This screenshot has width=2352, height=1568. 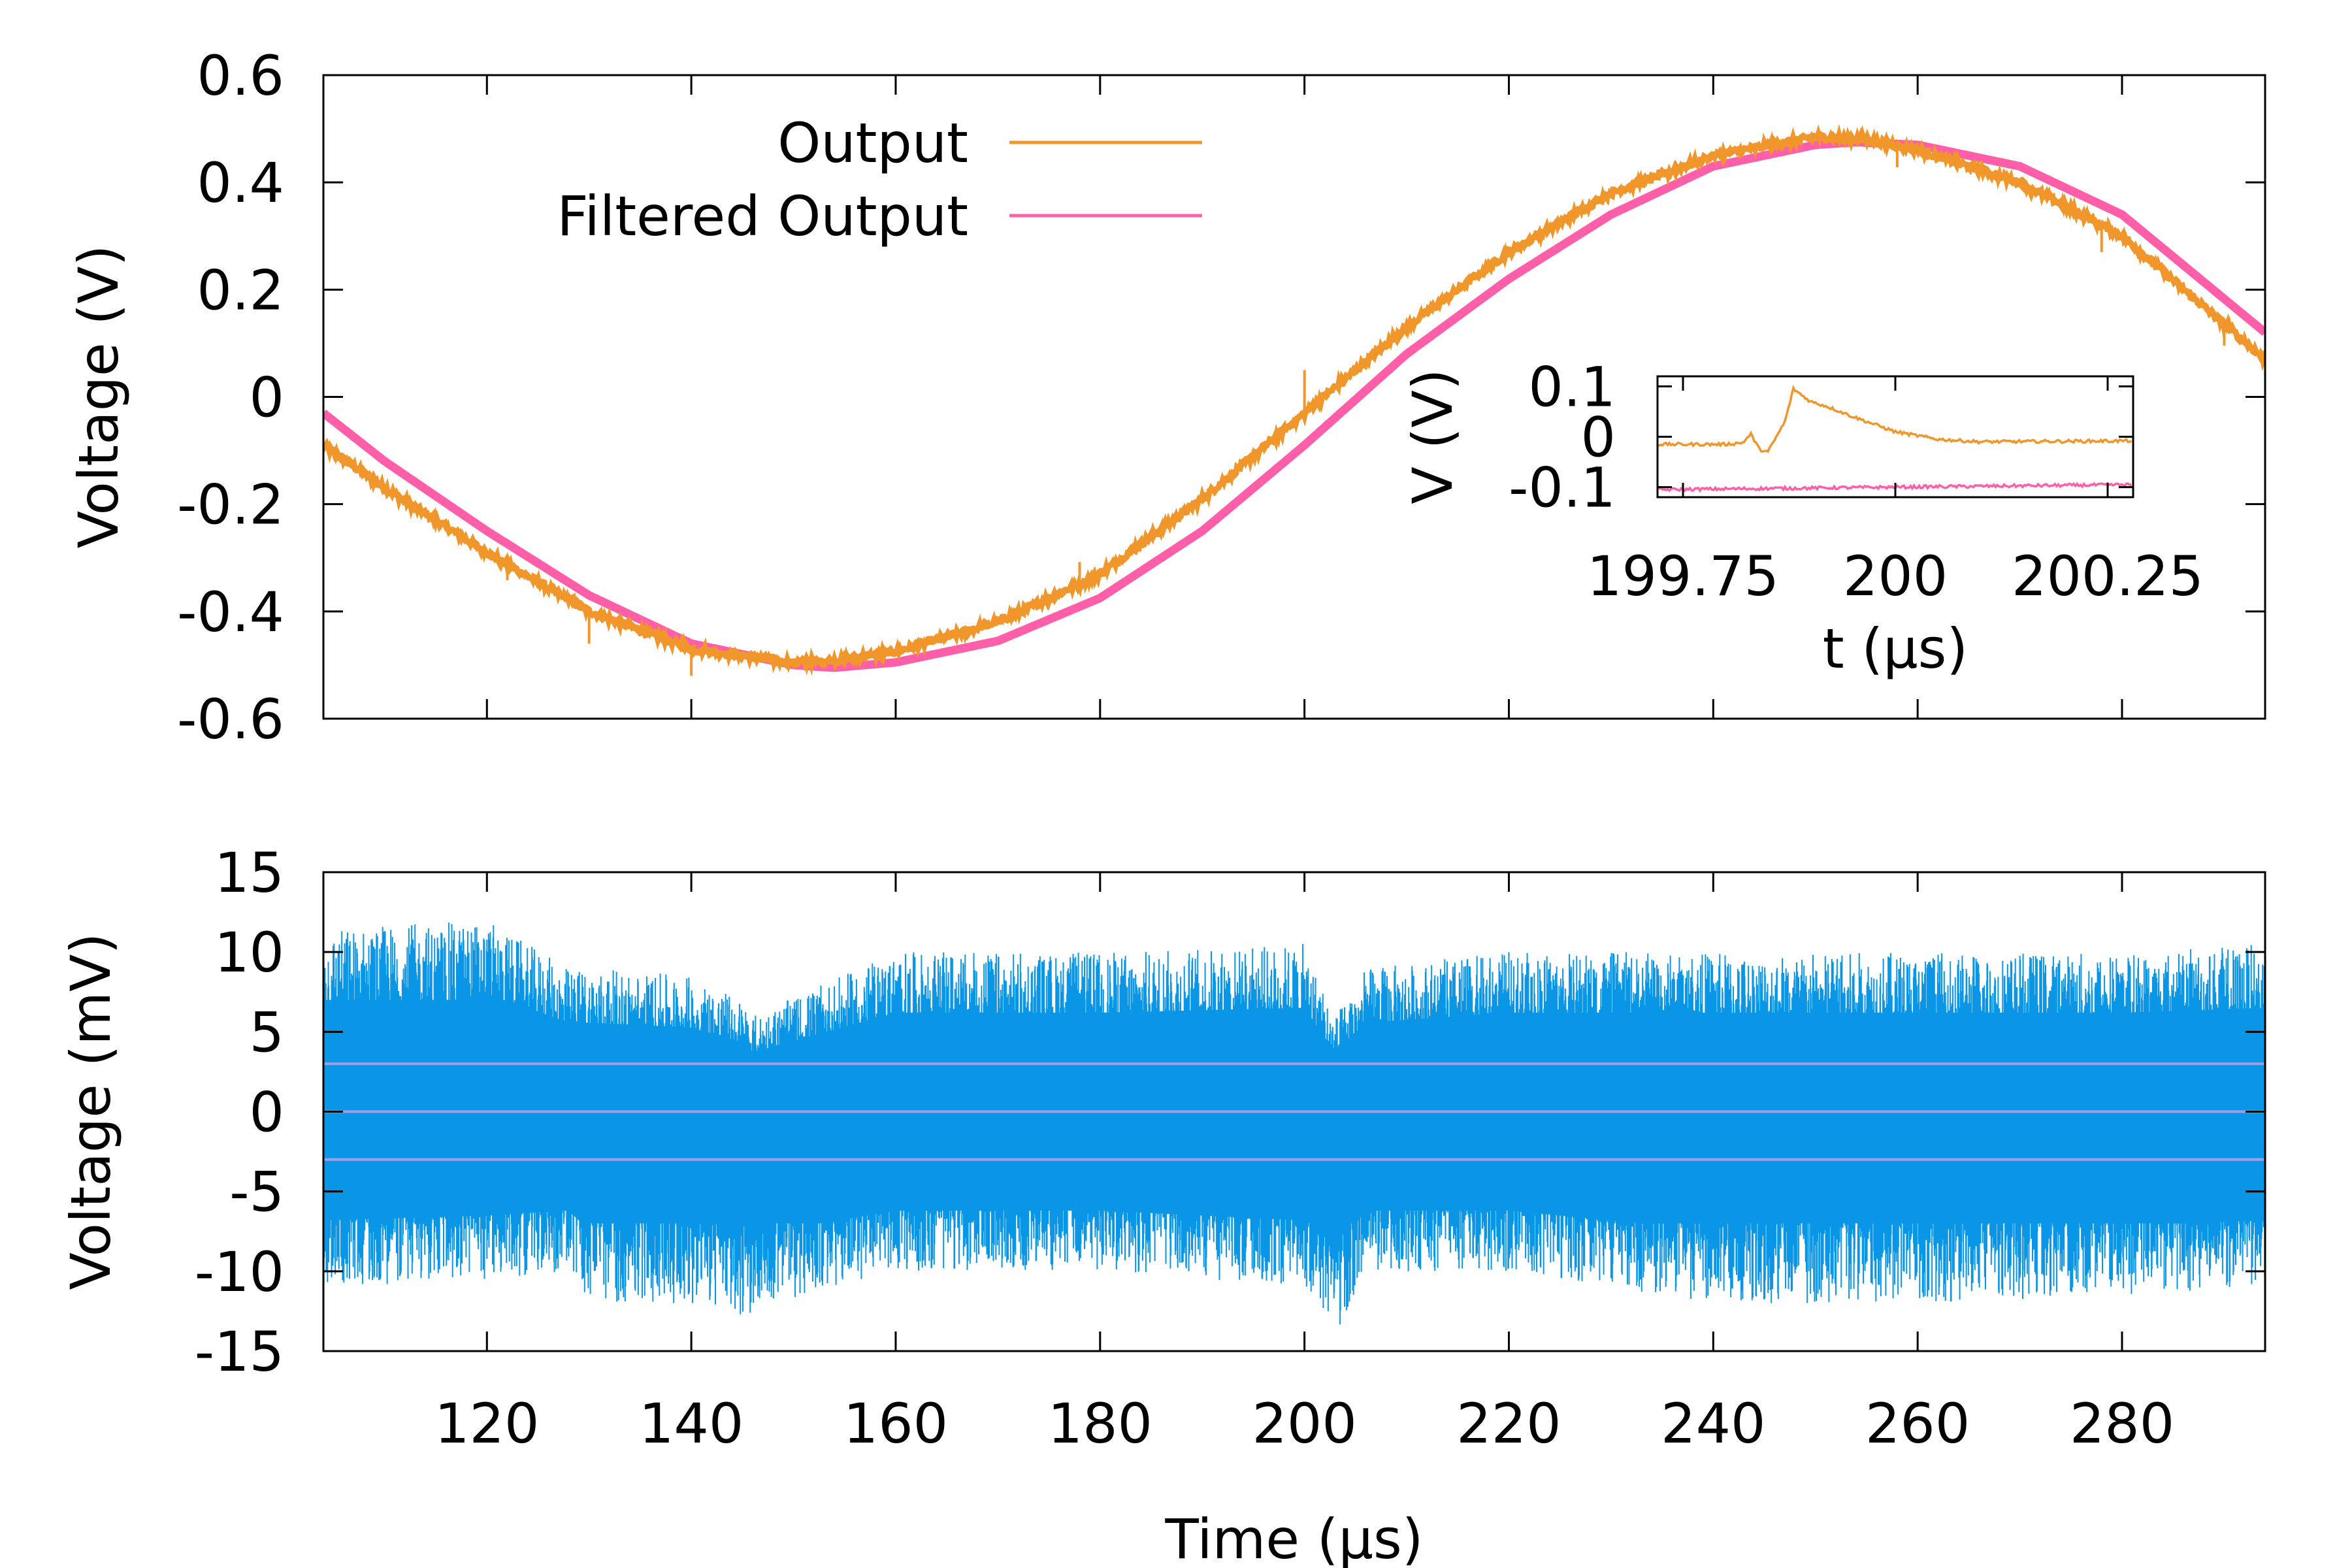 I want to click on top-y-axis-label: Voltage (V), so click(x=99, y=397).